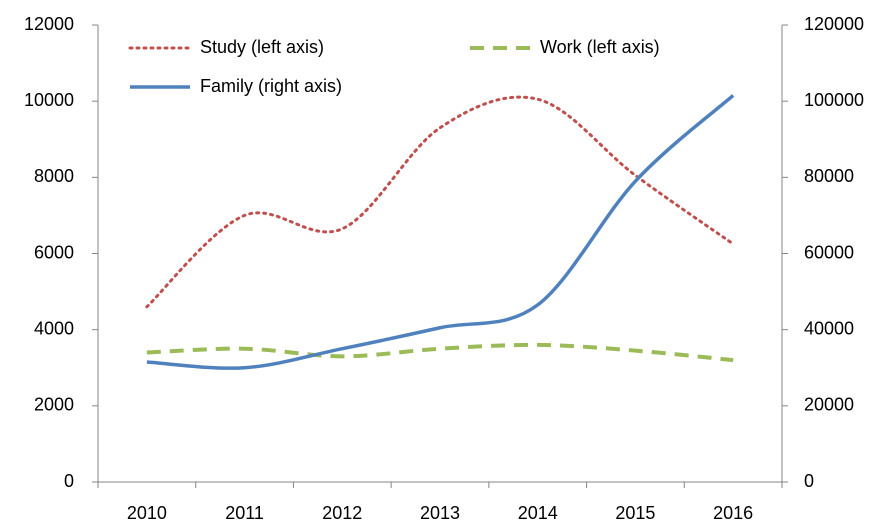  Describe the element at coordinates (54, 328) in the screenshot. I see `y-tick-label: 4000` at that location.